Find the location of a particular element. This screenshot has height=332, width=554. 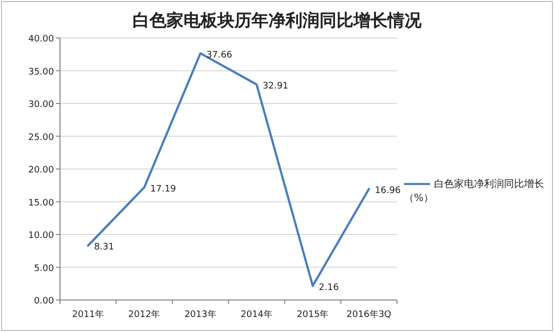

chart-title: 白色家电板块历年净利润同比增长情况 is located at coordinates (277, 21).